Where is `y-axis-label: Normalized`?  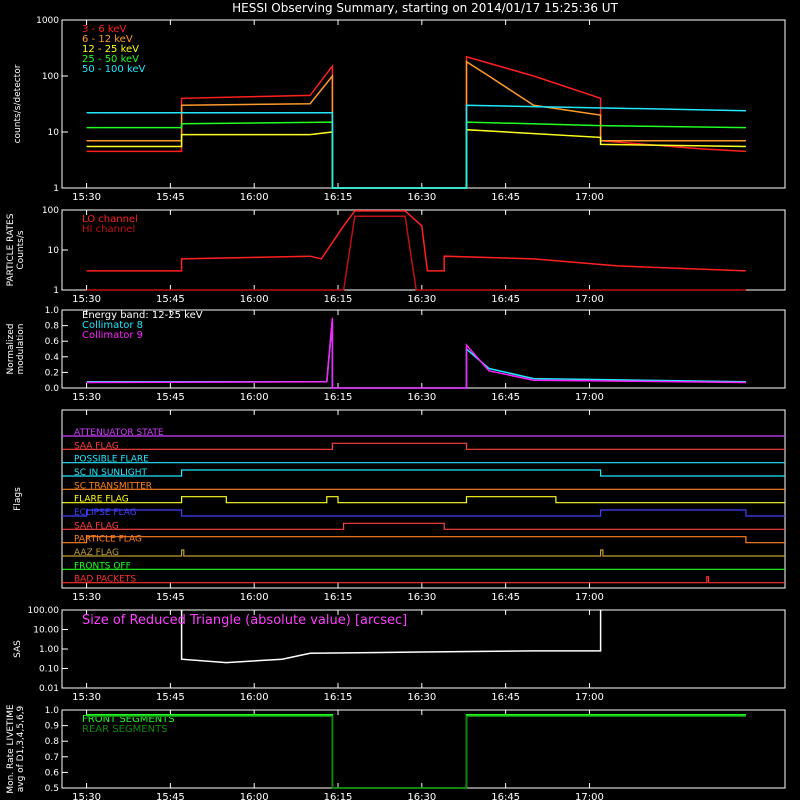 y-axis-label: Normalized is located at coordinates (11, 348).